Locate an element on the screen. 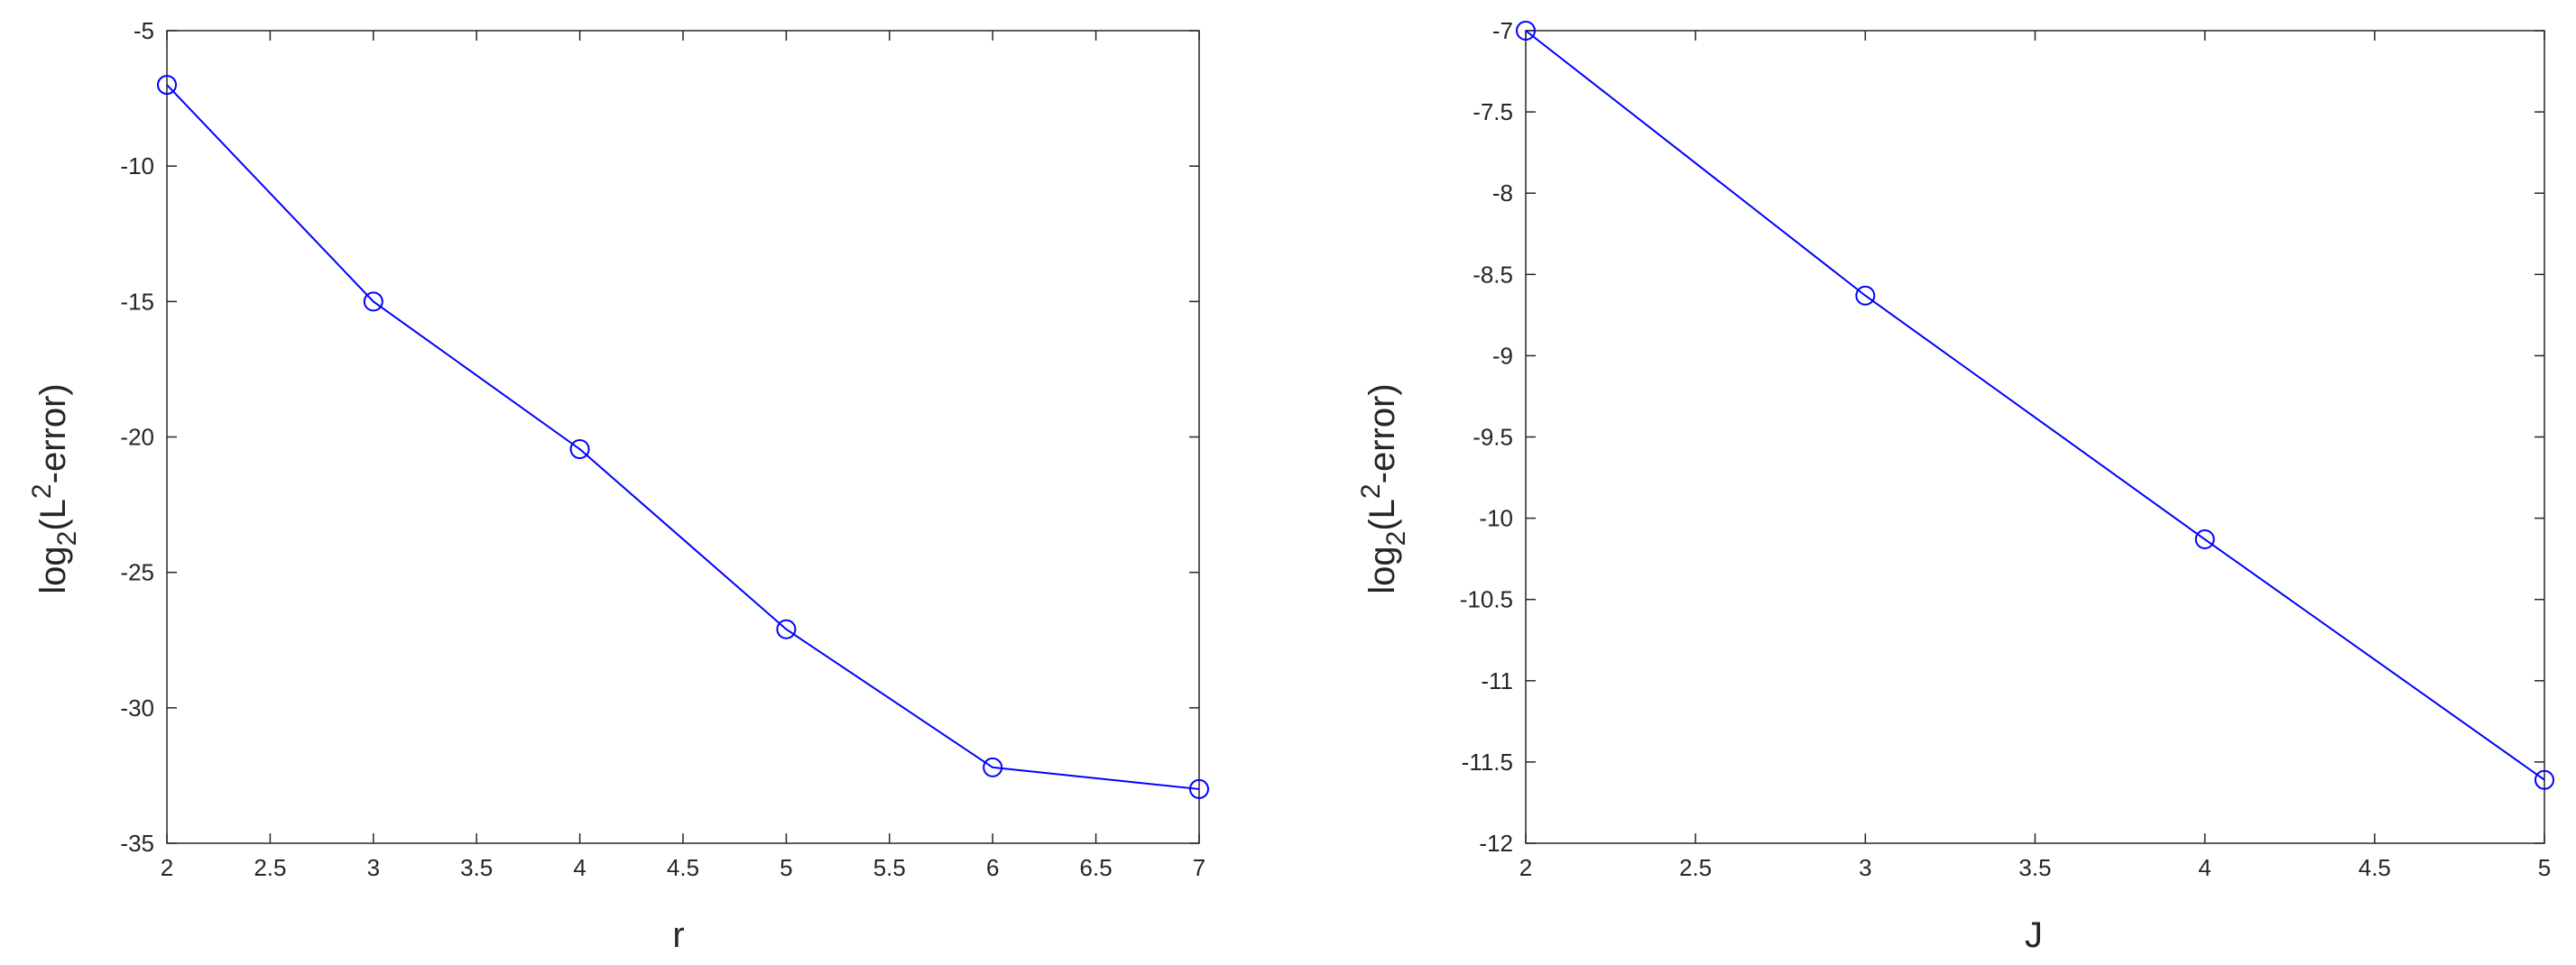  y-tick-label: -12 is located at coordinates (1496, 843).